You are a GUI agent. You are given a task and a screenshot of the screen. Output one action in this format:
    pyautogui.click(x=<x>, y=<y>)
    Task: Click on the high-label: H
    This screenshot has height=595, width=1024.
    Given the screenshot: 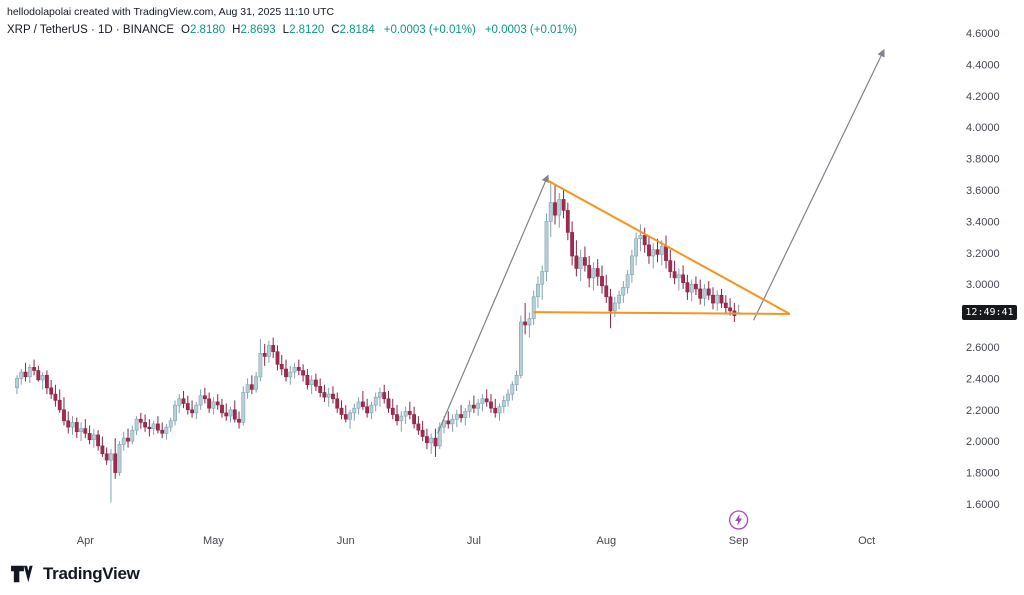 What is the action you would take?
    pyautogui.click(x=236, y=30)
    